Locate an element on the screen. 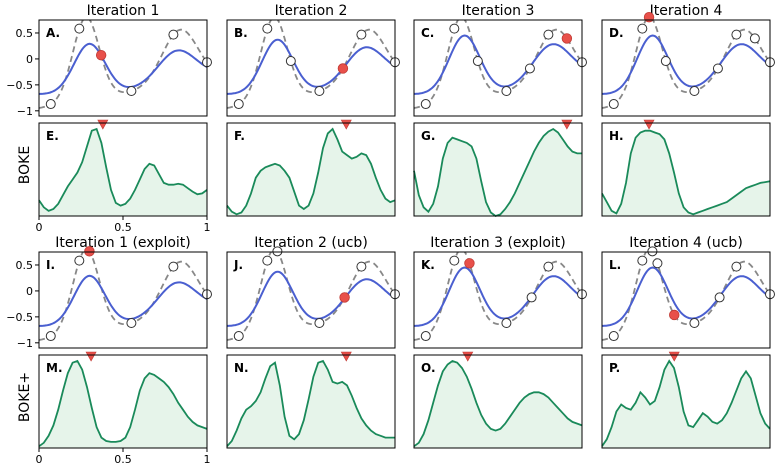 The image size is (776, 470). panel-title: Iteration 3 is located at coordinates (498, 11).